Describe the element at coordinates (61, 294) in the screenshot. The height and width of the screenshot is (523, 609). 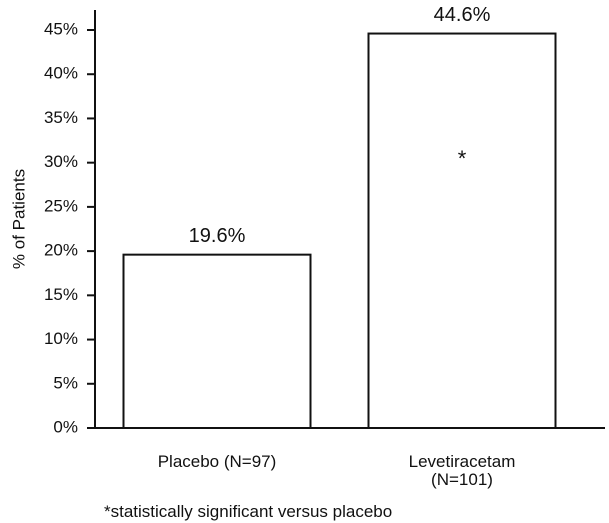
I see `y-tick-label: 15%` at that location.